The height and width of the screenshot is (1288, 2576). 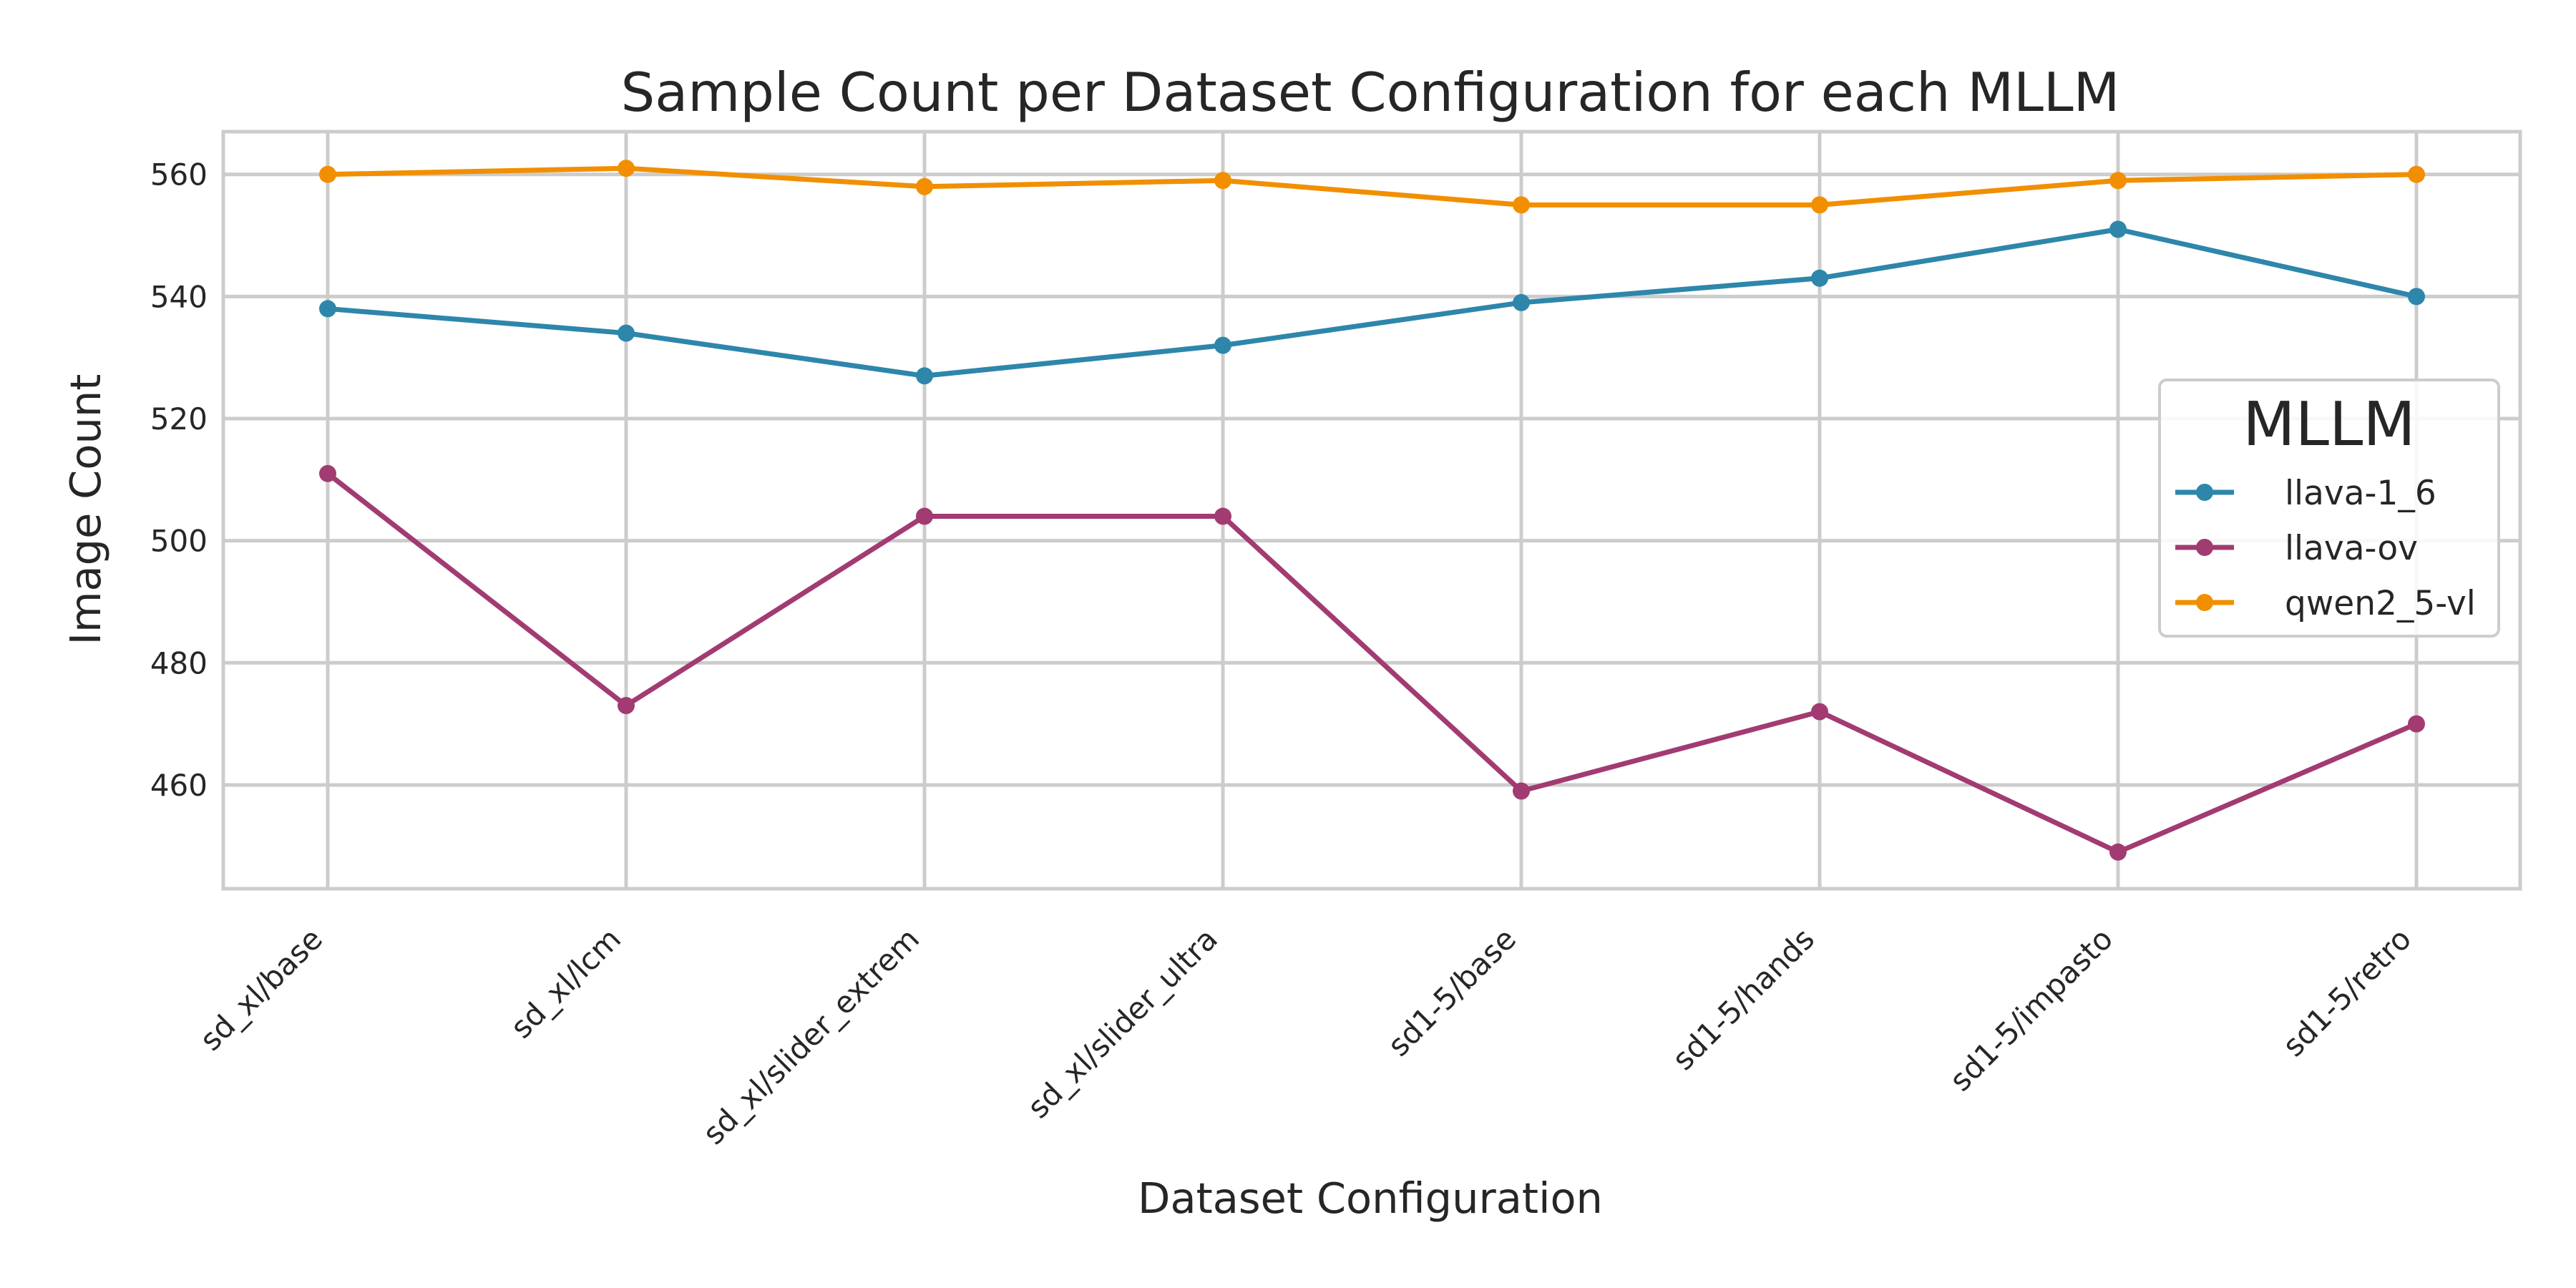 What do you see at coordinates (1452, 992) in the screenshot?
I see `x-tick-label: sd1-5/base` at bounding box center [1452, 992].